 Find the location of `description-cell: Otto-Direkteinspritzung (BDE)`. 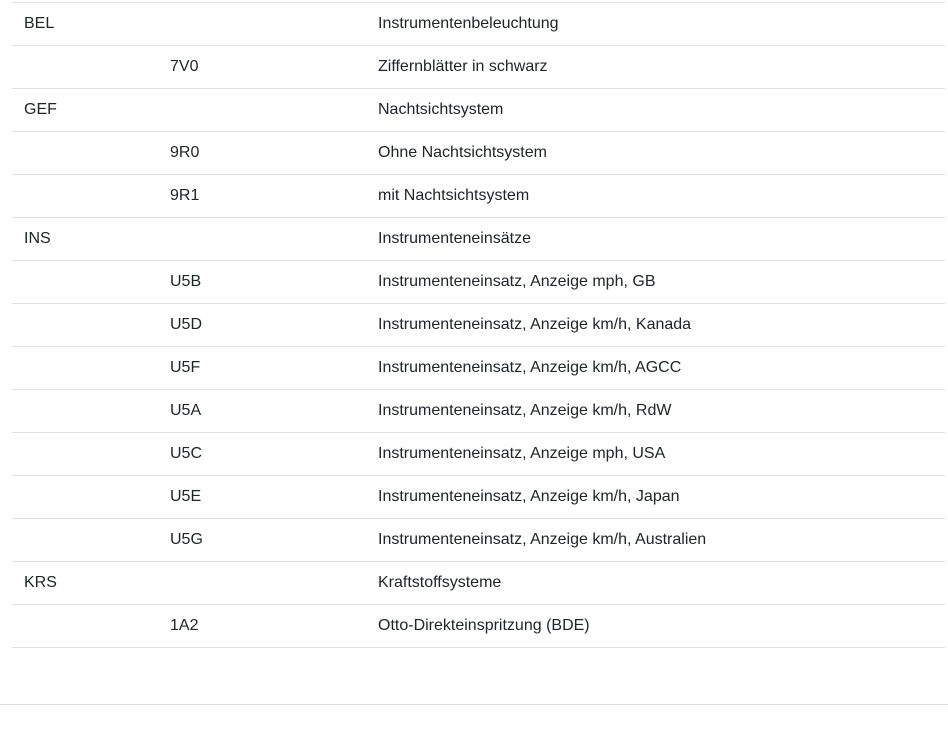

description-cell: Otto-Direkteinspritzung (BDE) is located at coordinates (655, 626).